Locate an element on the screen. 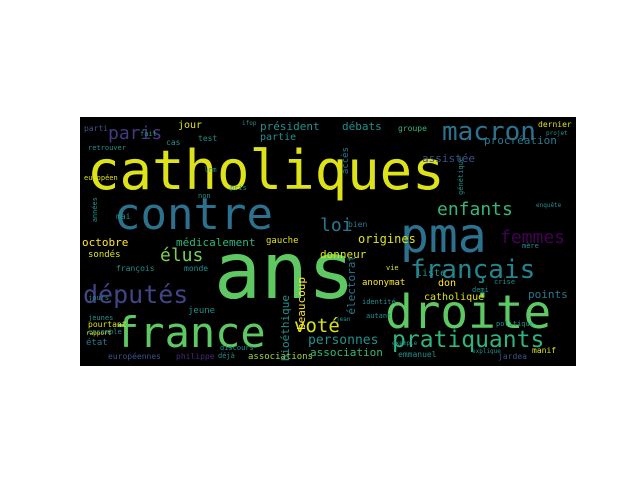 The image size is (640, 480). word-dernier: dernier is located at coordinates (555, 124).